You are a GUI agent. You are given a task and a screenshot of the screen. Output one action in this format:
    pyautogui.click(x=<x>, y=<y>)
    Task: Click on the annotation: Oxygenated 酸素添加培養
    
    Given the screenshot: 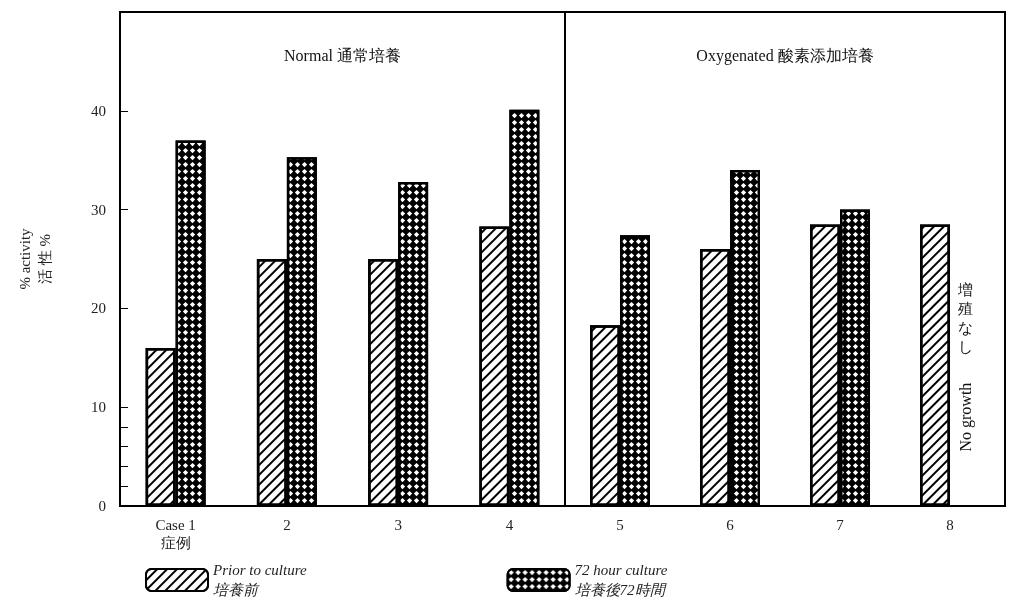 What is the action you would take?
    pyautogui.click(x=785, y=55)
    